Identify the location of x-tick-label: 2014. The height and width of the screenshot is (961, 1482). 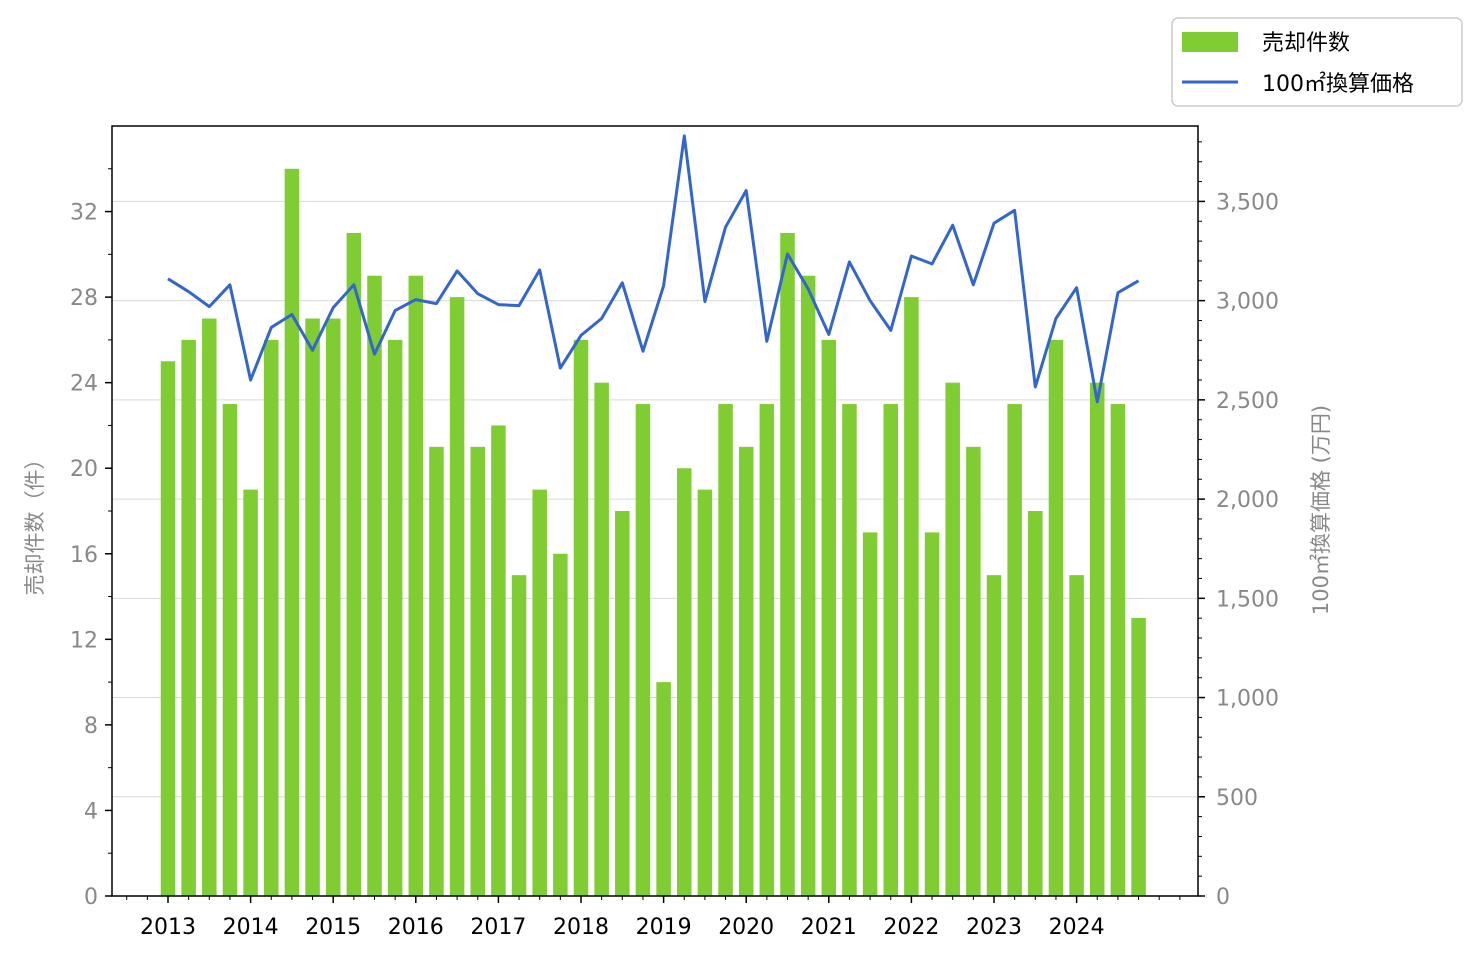
(251, 927).